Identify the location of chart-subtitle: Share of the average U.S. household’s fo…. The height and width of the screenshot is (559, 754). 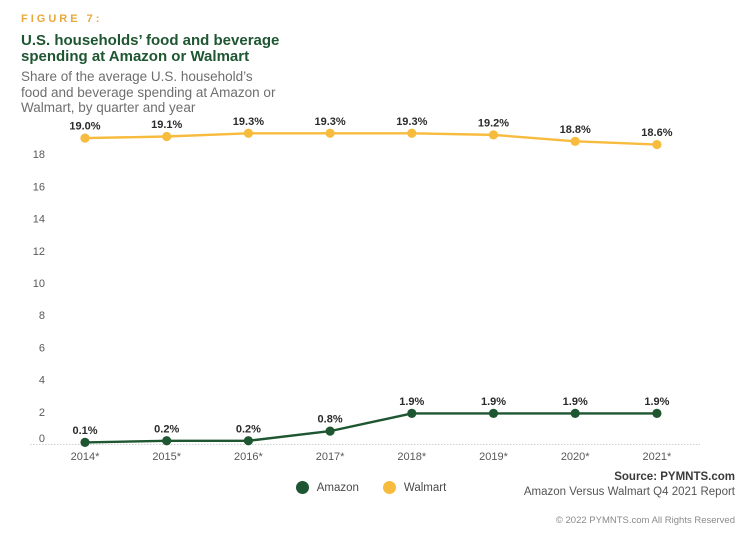
(148, 92).